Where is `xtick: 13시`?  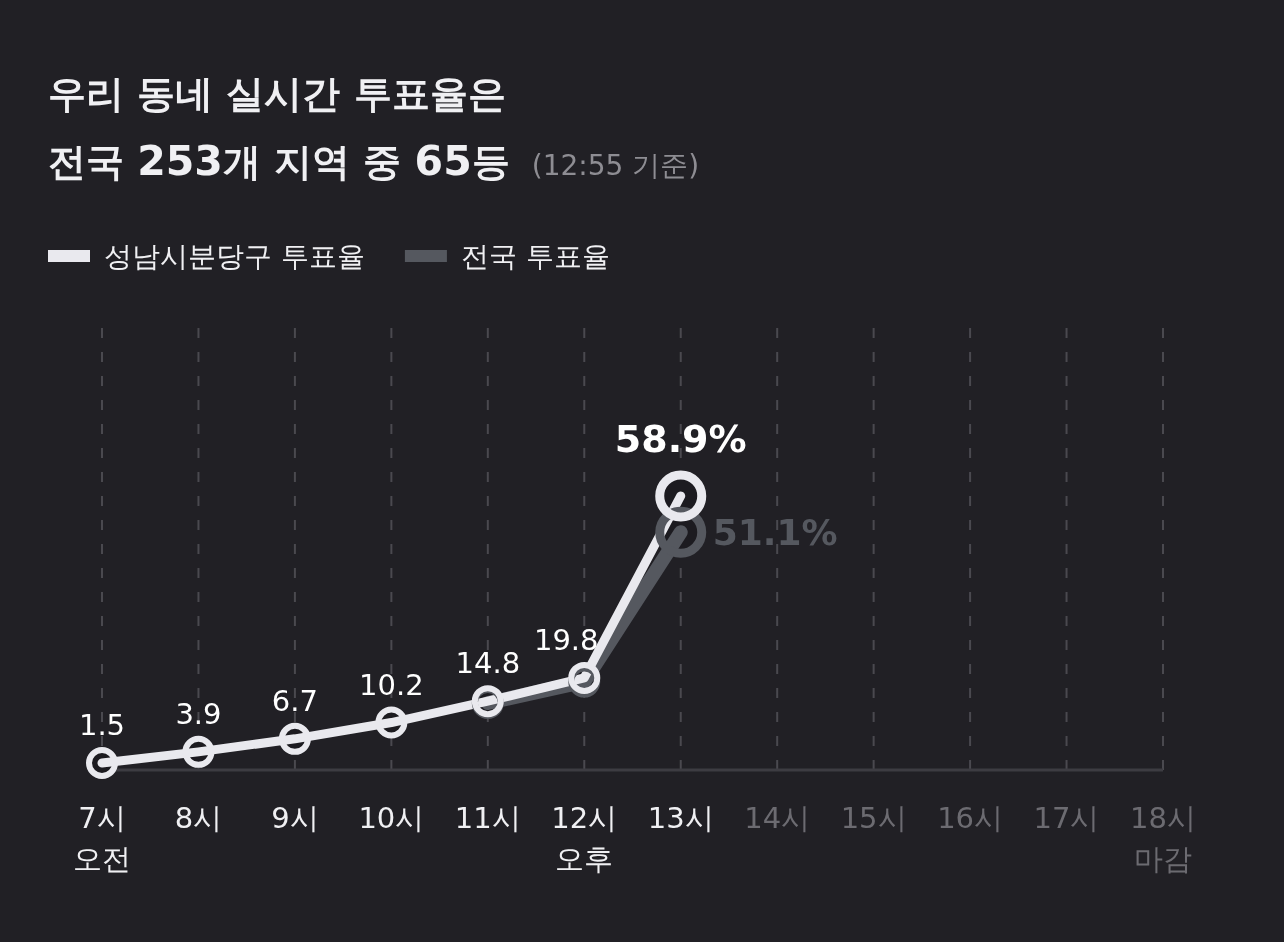 xtick: 13시 is located at coordinates (680, 818).